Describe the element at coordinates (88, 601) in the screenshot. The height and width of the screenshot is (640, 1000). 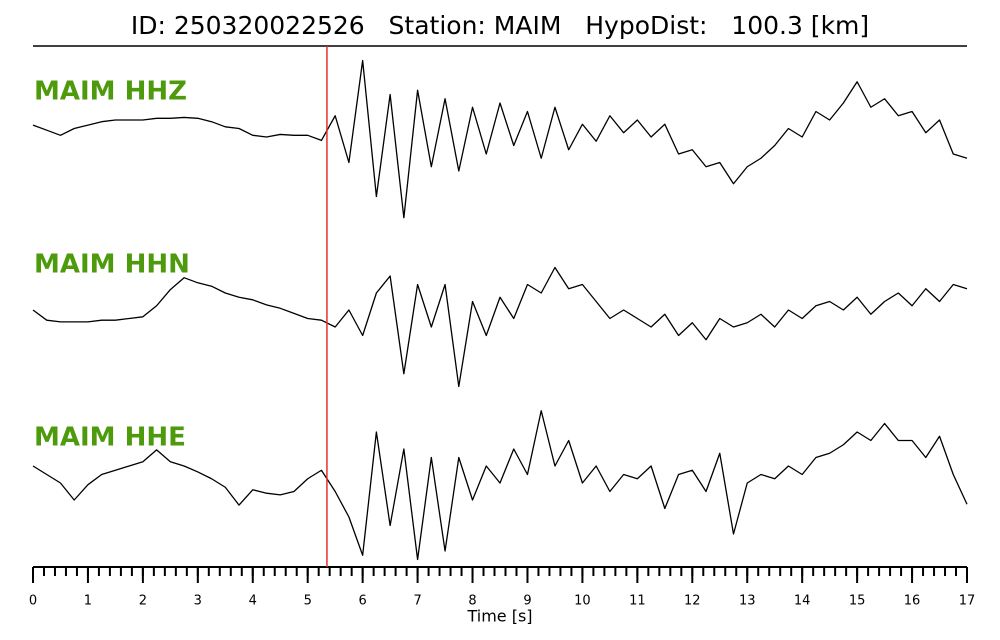
I see `x-tick-label: 1` at that location.